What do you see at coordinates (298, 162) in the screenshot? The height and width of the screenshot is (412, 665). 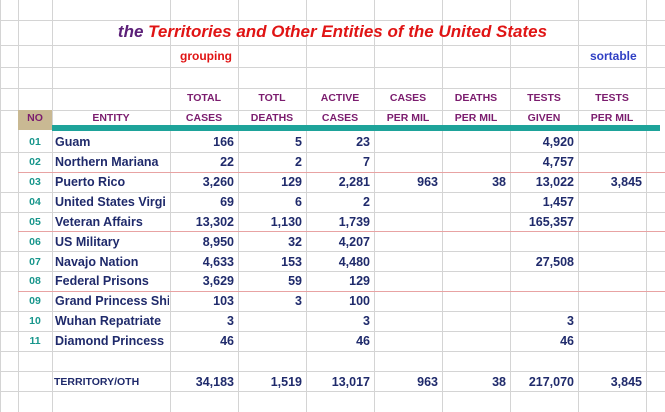 I see `cell-deaths: 2` at bounding box center [298, 162].